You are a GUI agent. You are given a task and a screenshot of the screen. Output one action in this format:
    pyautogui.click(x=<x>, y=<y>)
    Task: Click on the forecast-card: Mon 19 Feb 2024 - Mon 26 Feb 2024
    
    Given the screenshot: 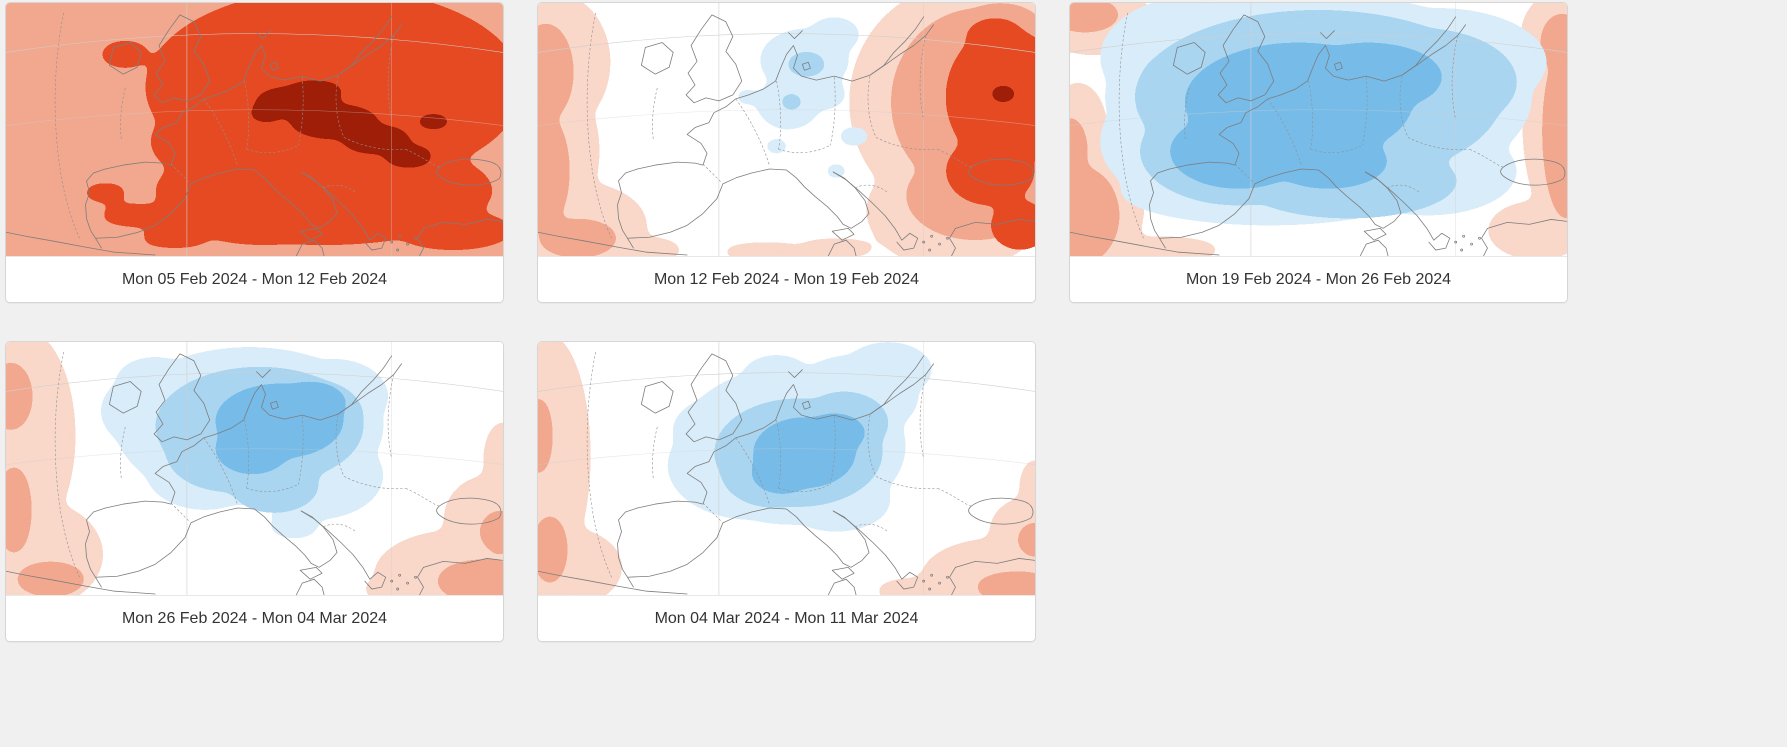 What is the action you would take?
    pyautogui.click(x=1318, y=152)
    